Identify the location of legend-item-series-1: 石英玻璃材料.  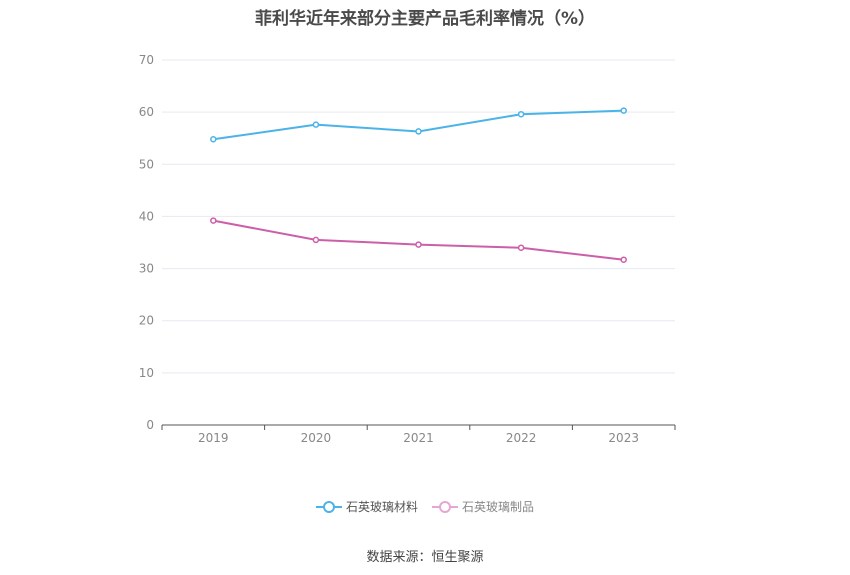
(366, 506).